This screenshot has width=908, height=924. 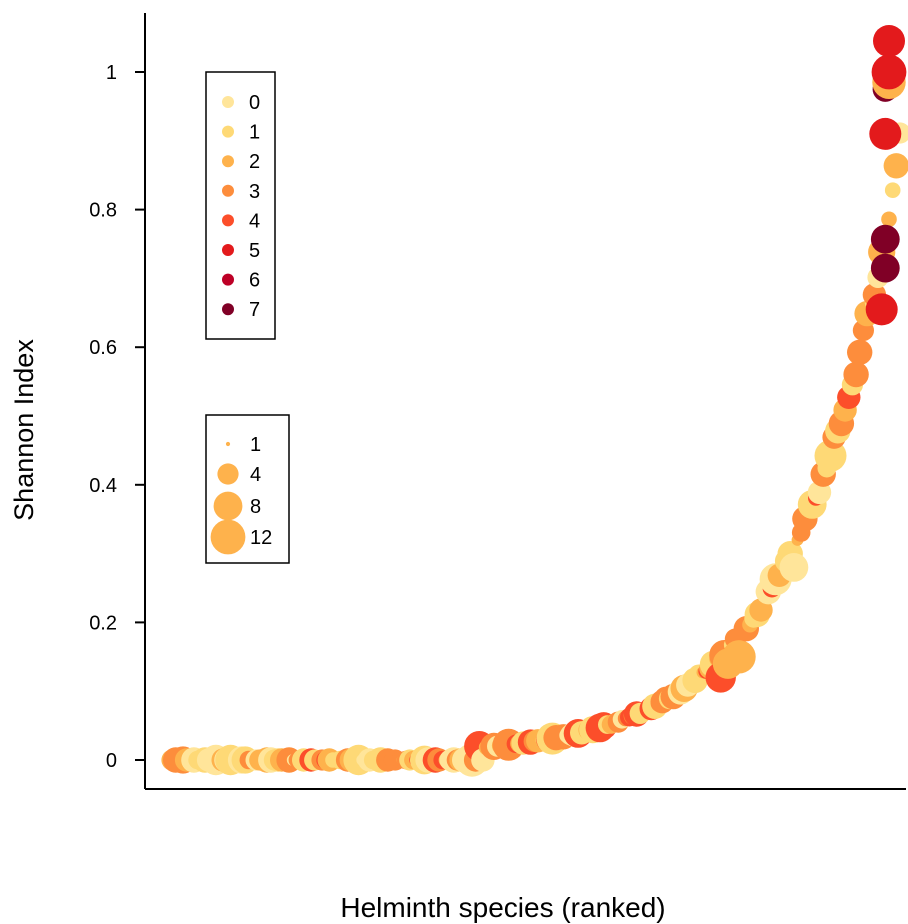 I want to click on color-legend-box, so click(x=240, y=205).